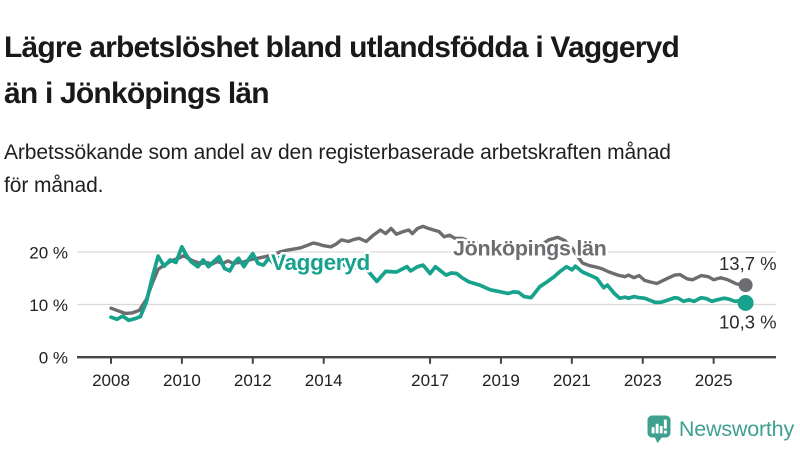 The width and height of the screenshot is (800, 450). What do you see at coordinates (714, 380) in the screenshot?
I see `x-tick-label: 2025` at bounding box center [714, 380].